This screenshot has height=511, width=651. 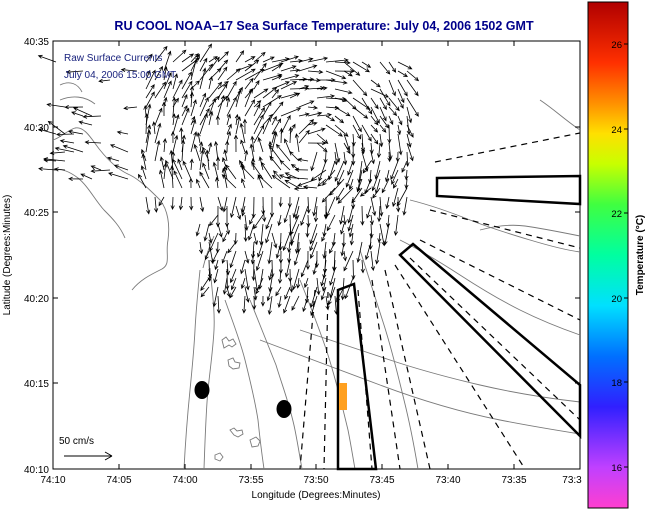 I want to click on station-marker, so click(x=202, y=390).